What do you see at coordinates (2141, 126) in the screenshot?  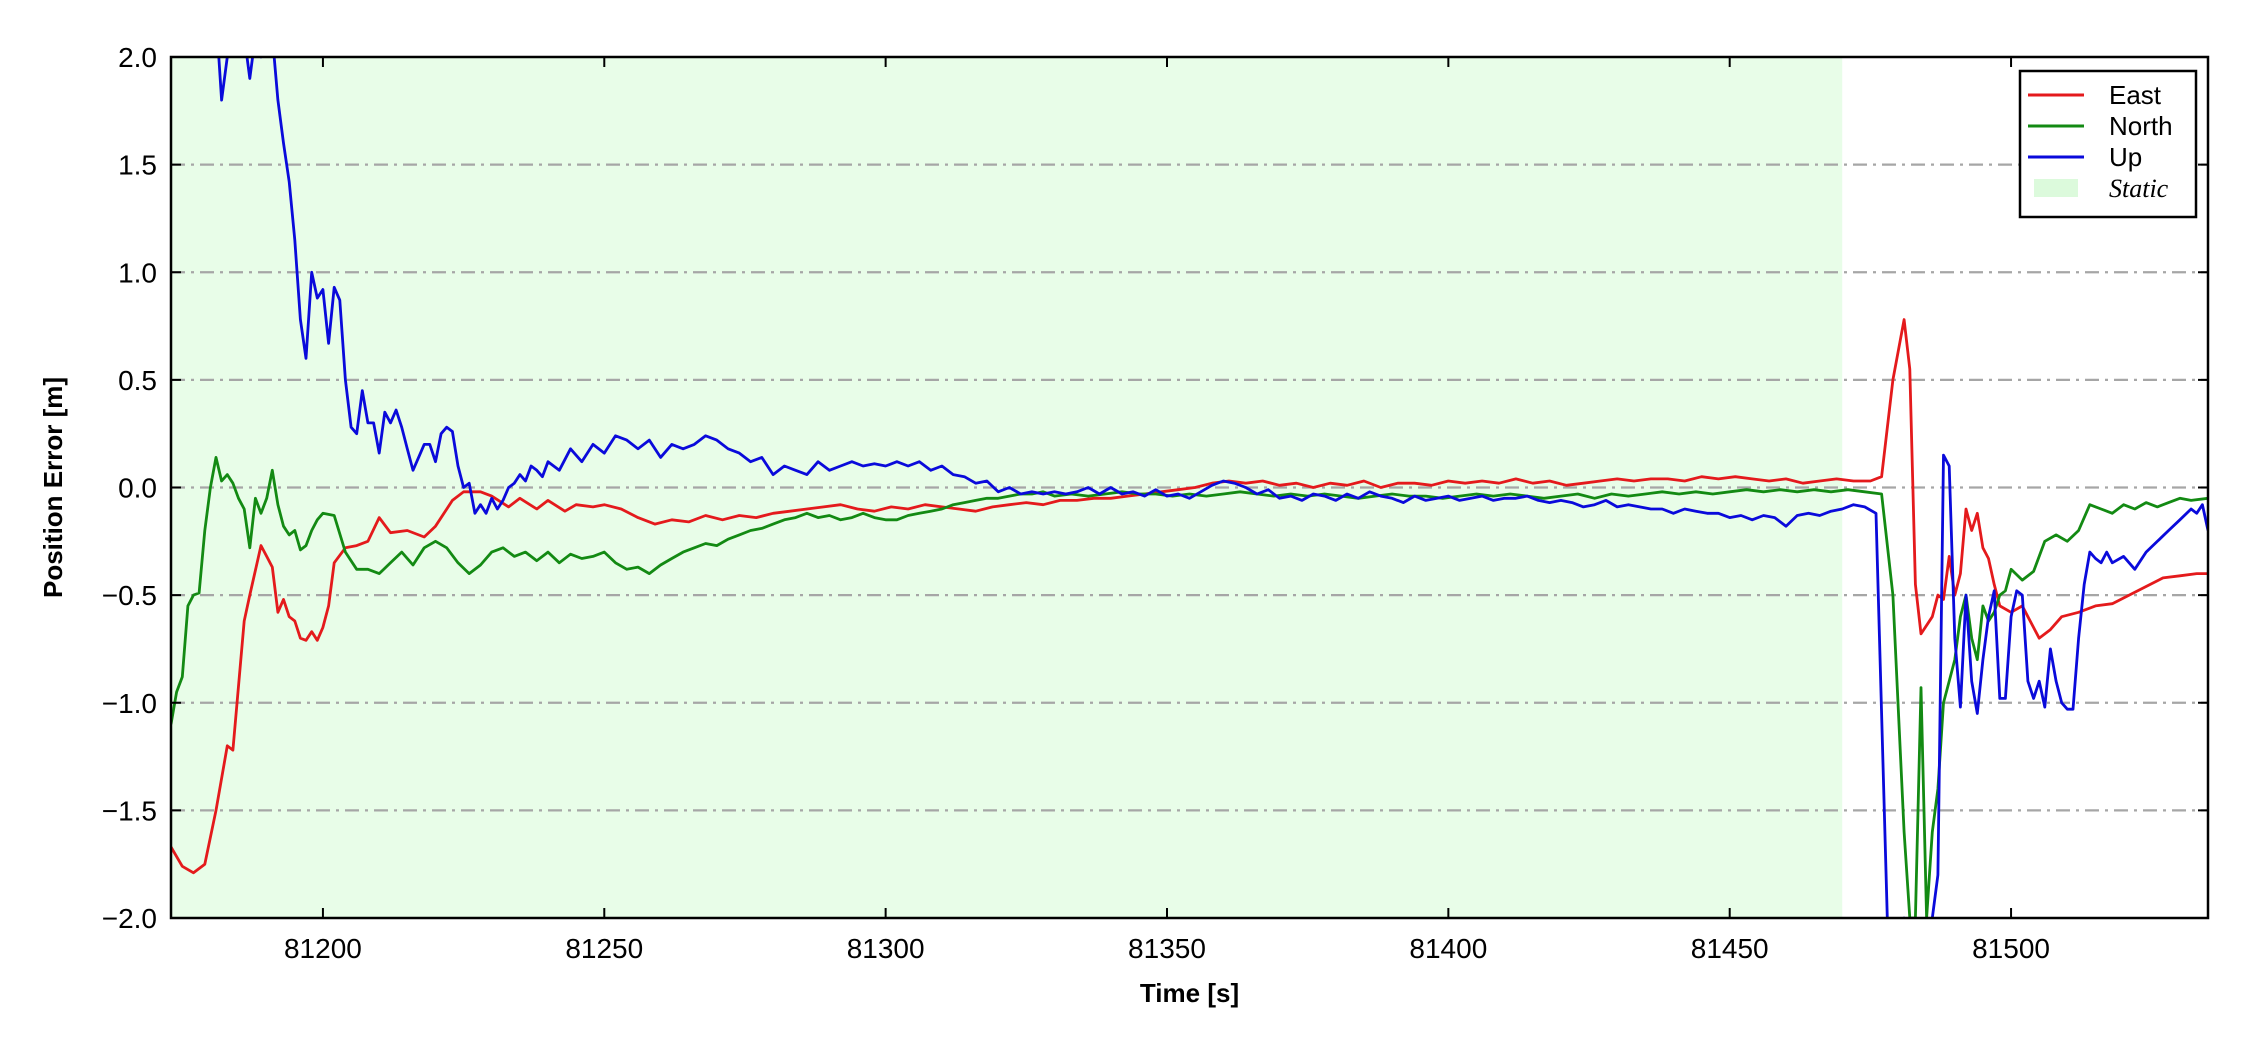 I see `legend-label-north: North` at bounding box center [2141, 126].